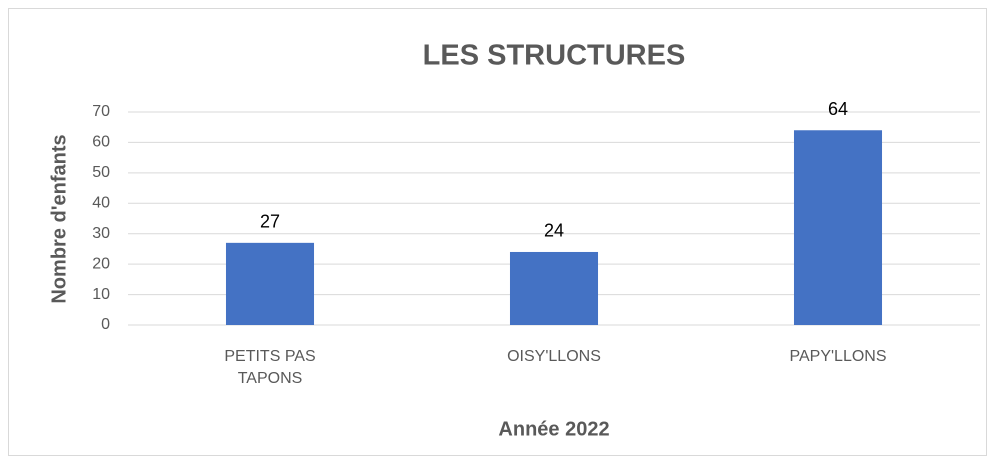 The width and height of the screenshot is (995, 464). What do you see at coordinates (59, 218) in the screenshot?
I see `y-axis-label: Nombre d'enfants` at bounding box center [59, 218].